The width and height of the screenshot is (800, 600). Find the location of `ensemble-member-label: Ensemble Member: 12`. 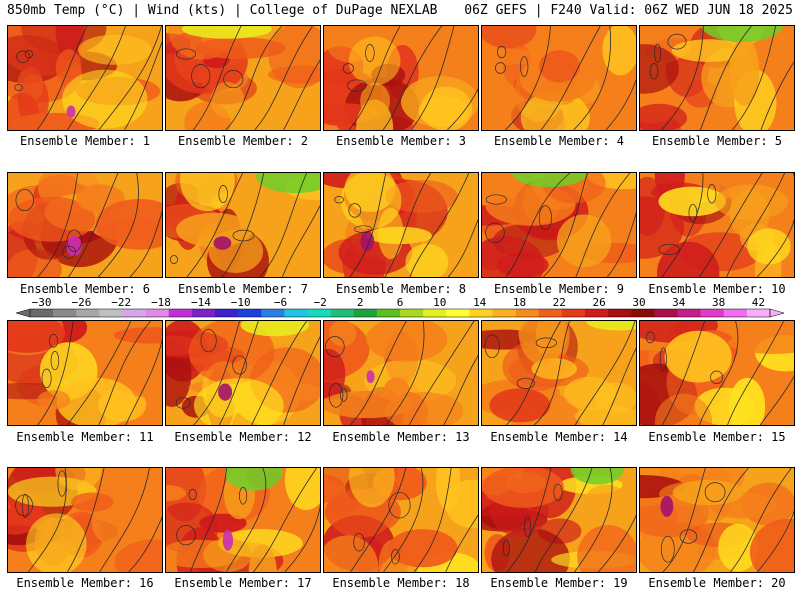

ensemble-member-label: Ensemble Member: 12 is located at coordinates (243, 437).